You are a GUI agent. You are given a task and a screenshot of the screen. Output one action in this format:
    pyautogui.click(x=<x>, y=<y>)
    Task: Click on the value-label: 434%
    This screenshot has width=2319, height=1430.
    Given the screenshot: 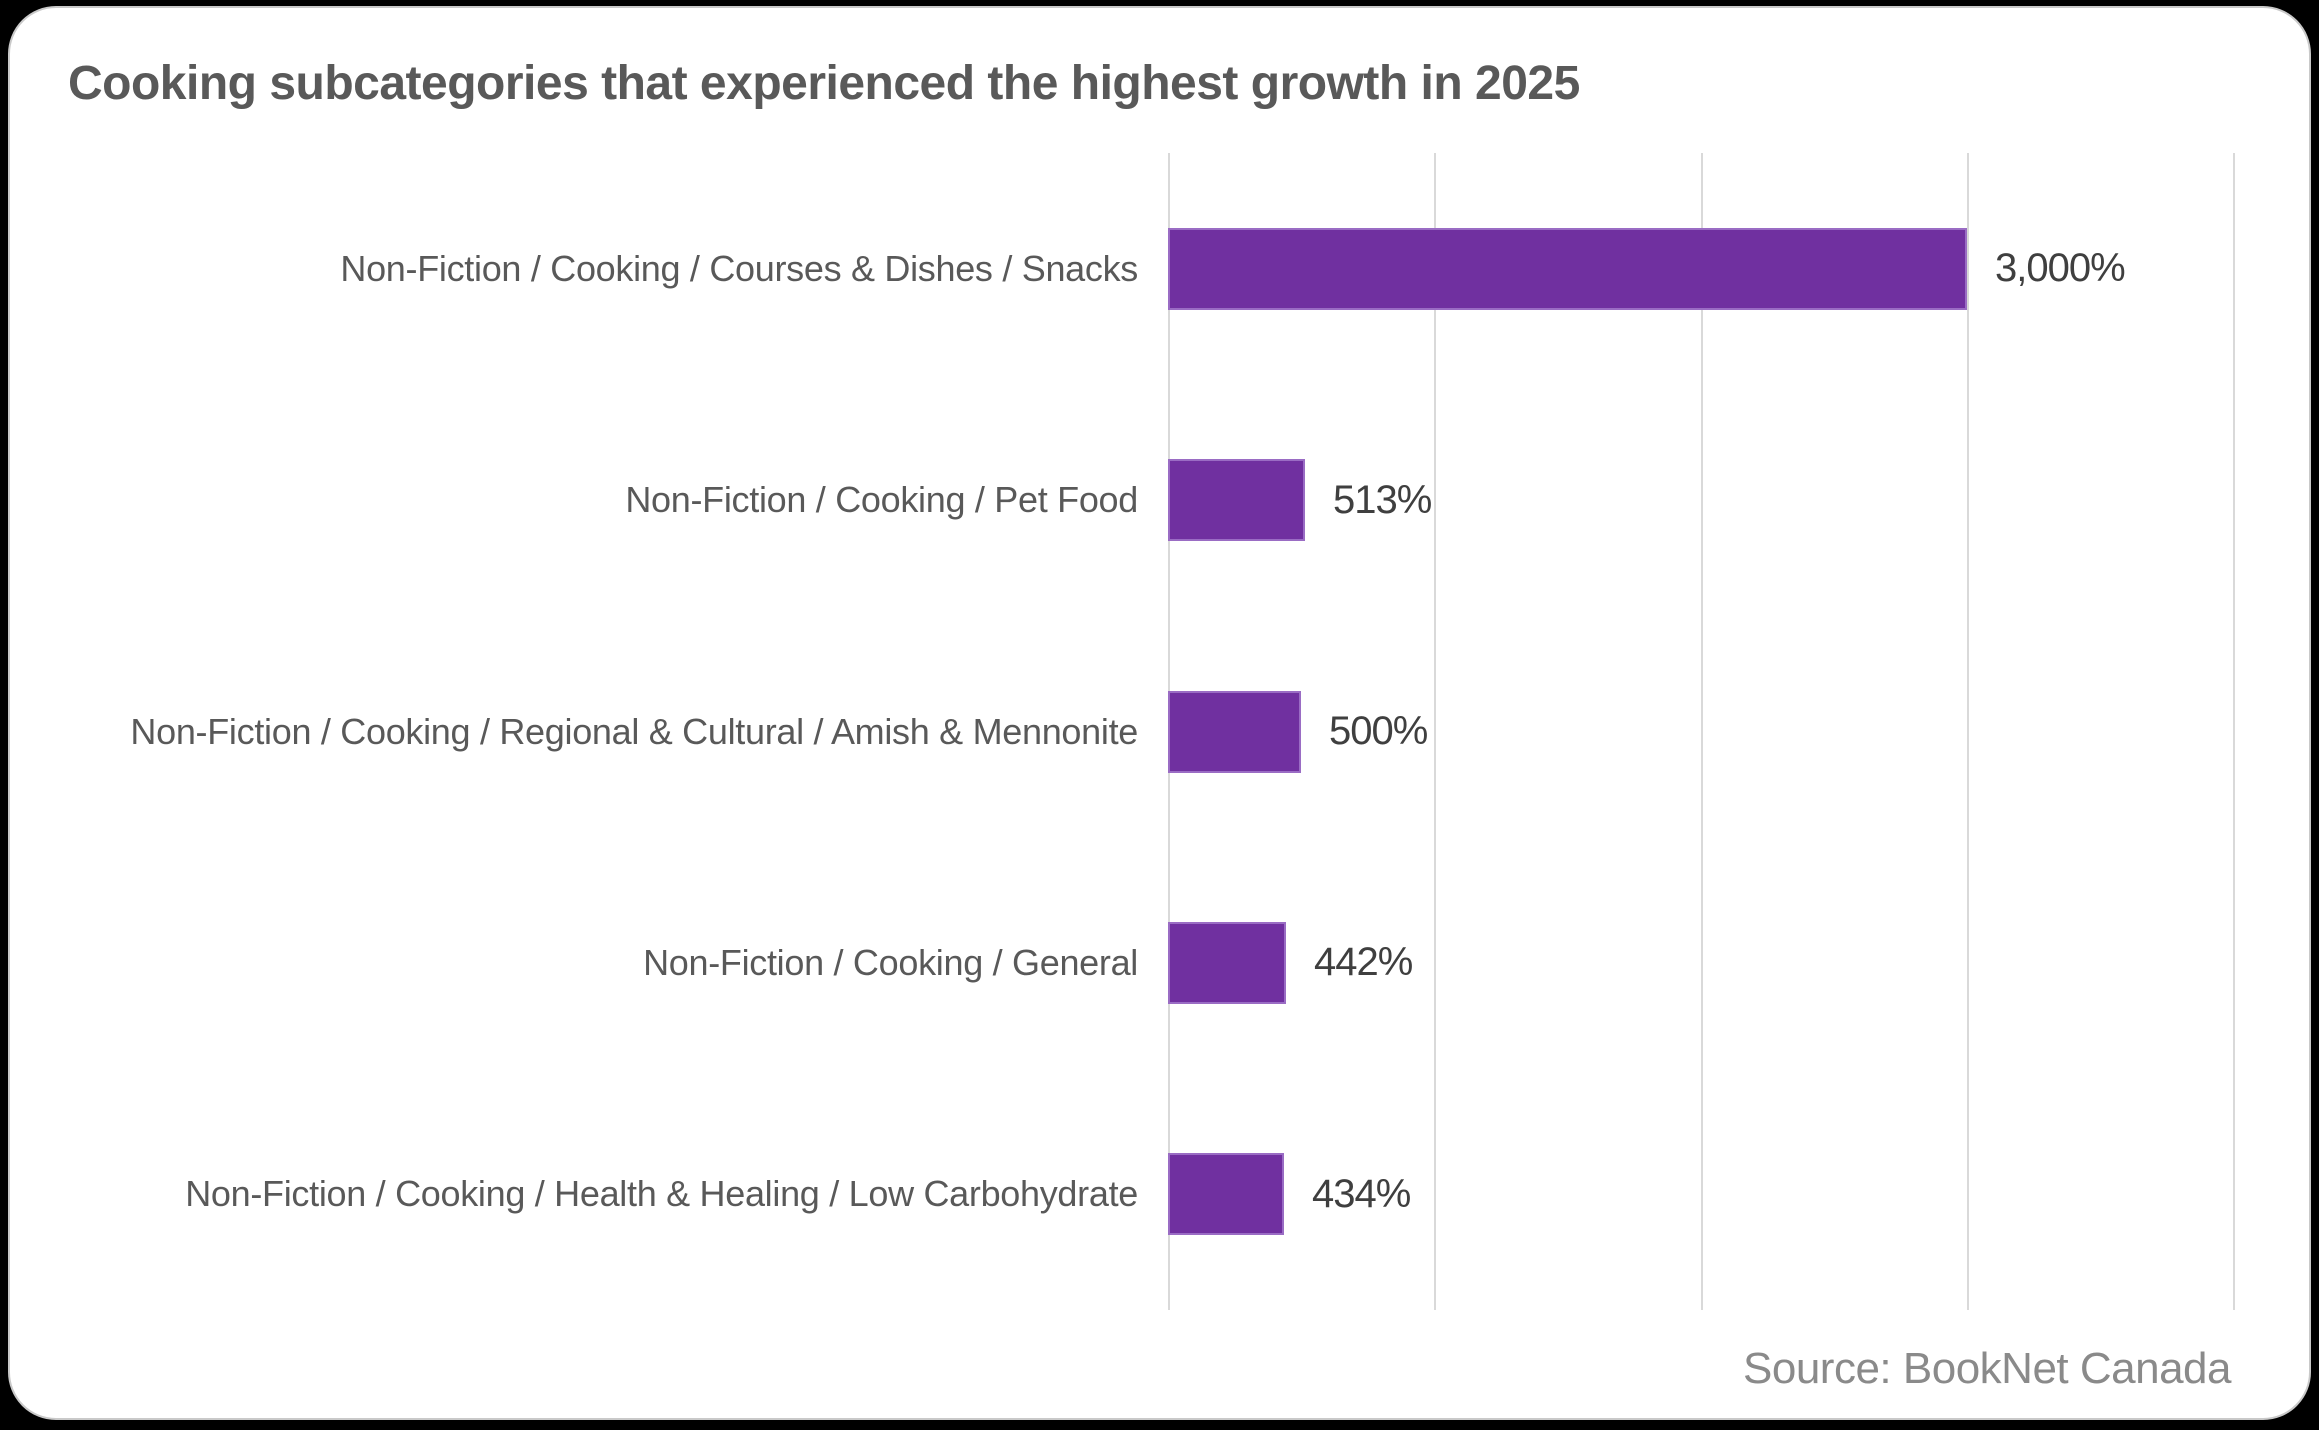 What is the action you would take?
    pyautogui.click(x=1361, y=1193)
    